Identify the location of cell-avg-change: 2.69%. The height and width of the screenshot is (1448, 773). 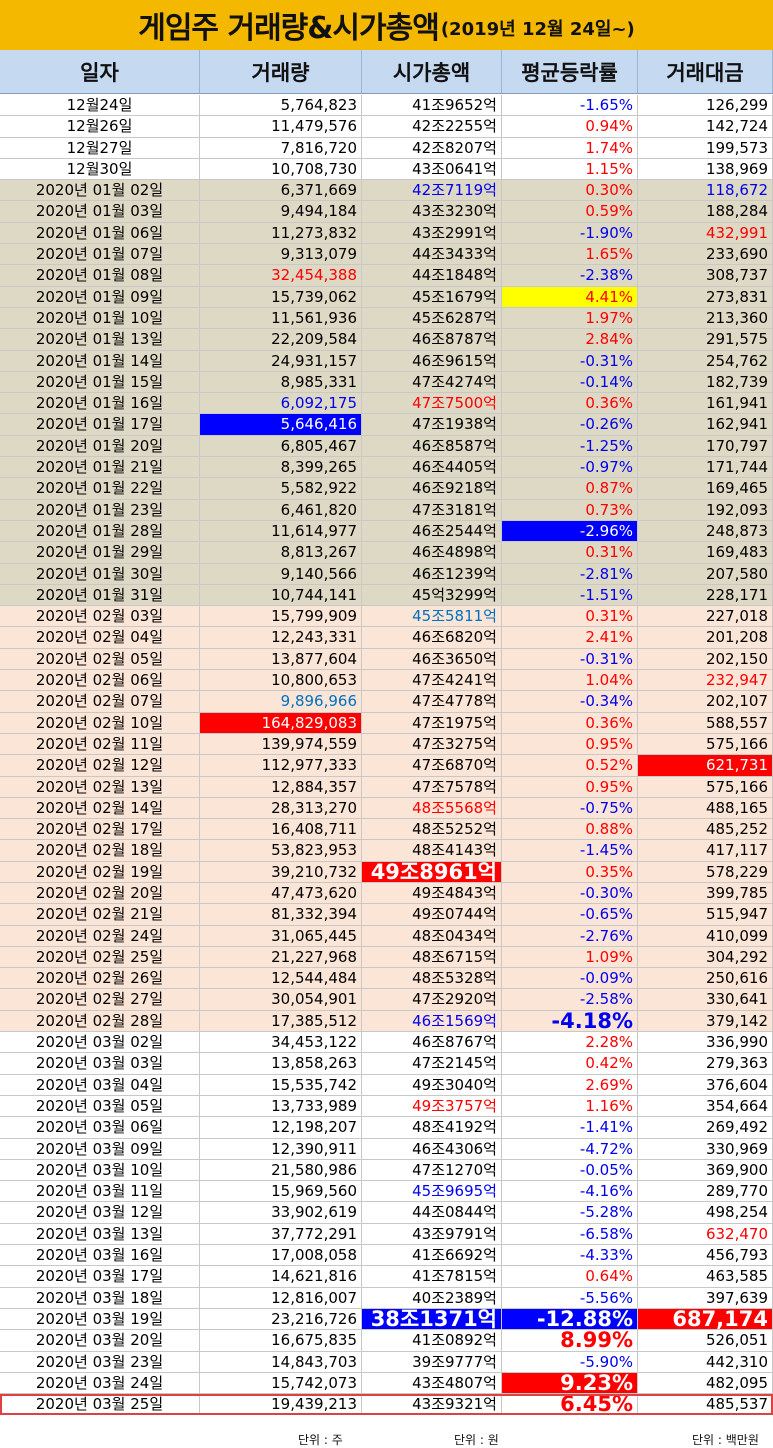
(570, 1084).